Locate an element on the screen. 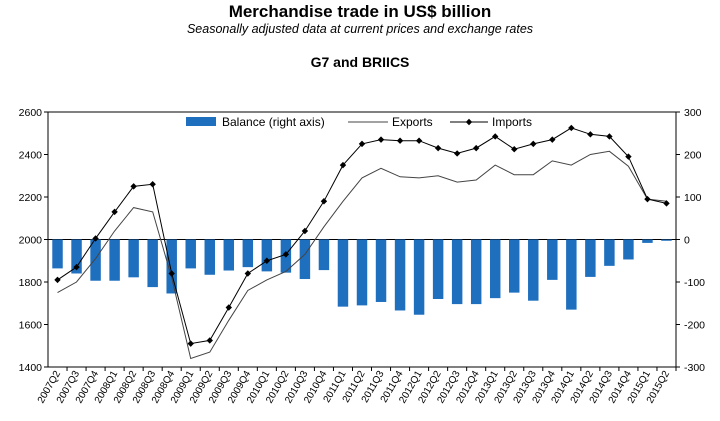  legend-label-imports: Imports is located at coordinates (512, 122).